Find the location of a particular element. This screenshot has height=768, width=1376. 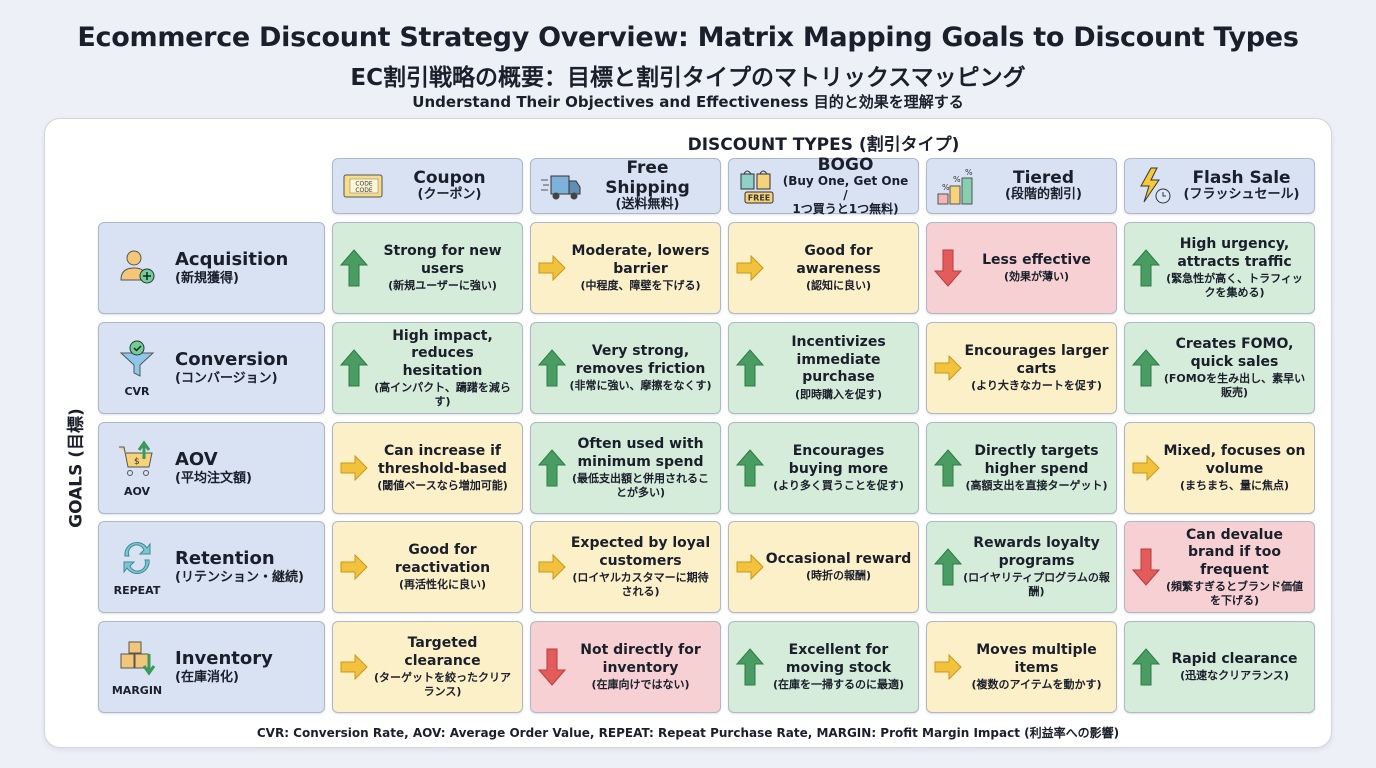

matrix-cell: Not directly for inventory (在庫向けではない) is located at coordinates (625, 667).